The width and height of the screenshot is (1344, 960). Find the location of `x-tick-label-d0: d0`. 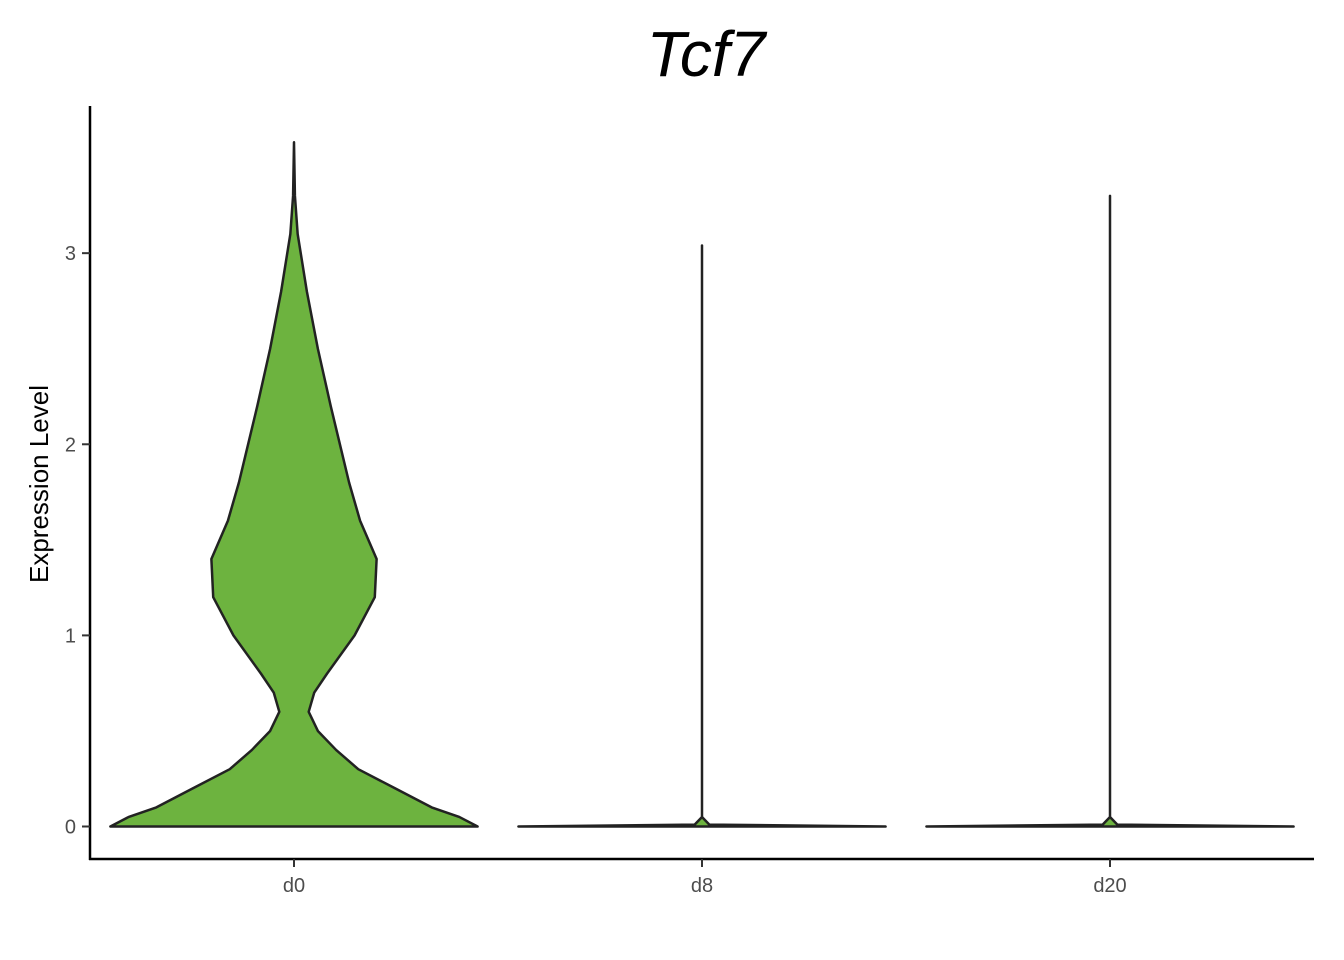

x-tick-label-d0: d0 is located at coordinates (294, 886).